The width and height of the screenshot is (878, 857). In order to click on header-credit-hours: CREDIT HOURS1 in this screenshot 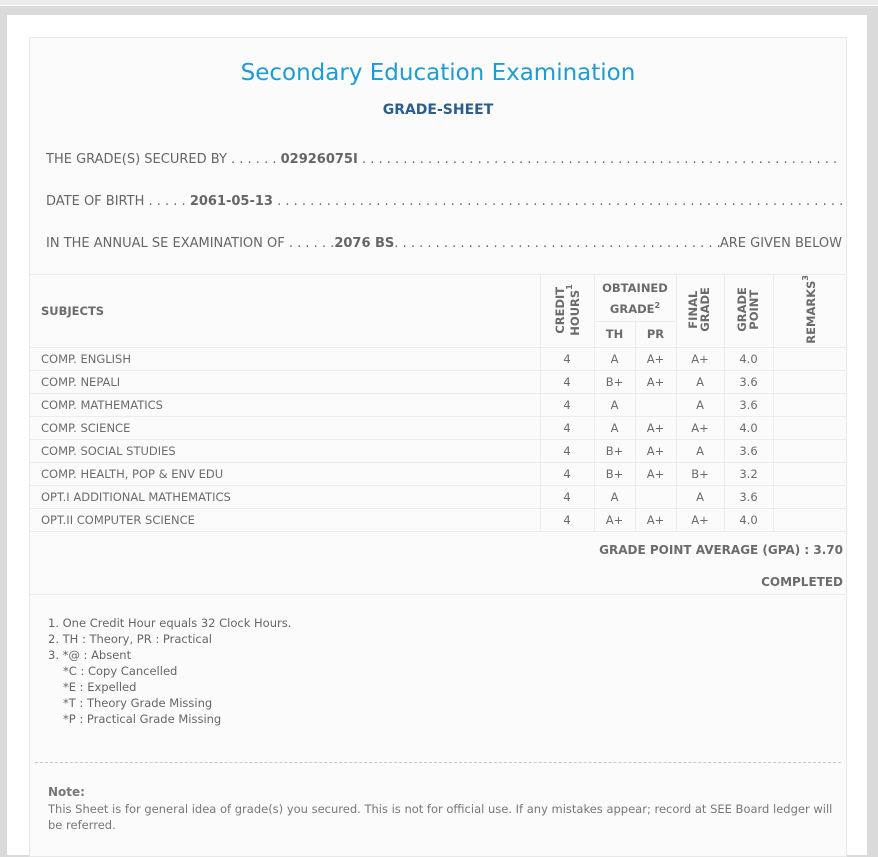, I will do `click(567, 311)`.